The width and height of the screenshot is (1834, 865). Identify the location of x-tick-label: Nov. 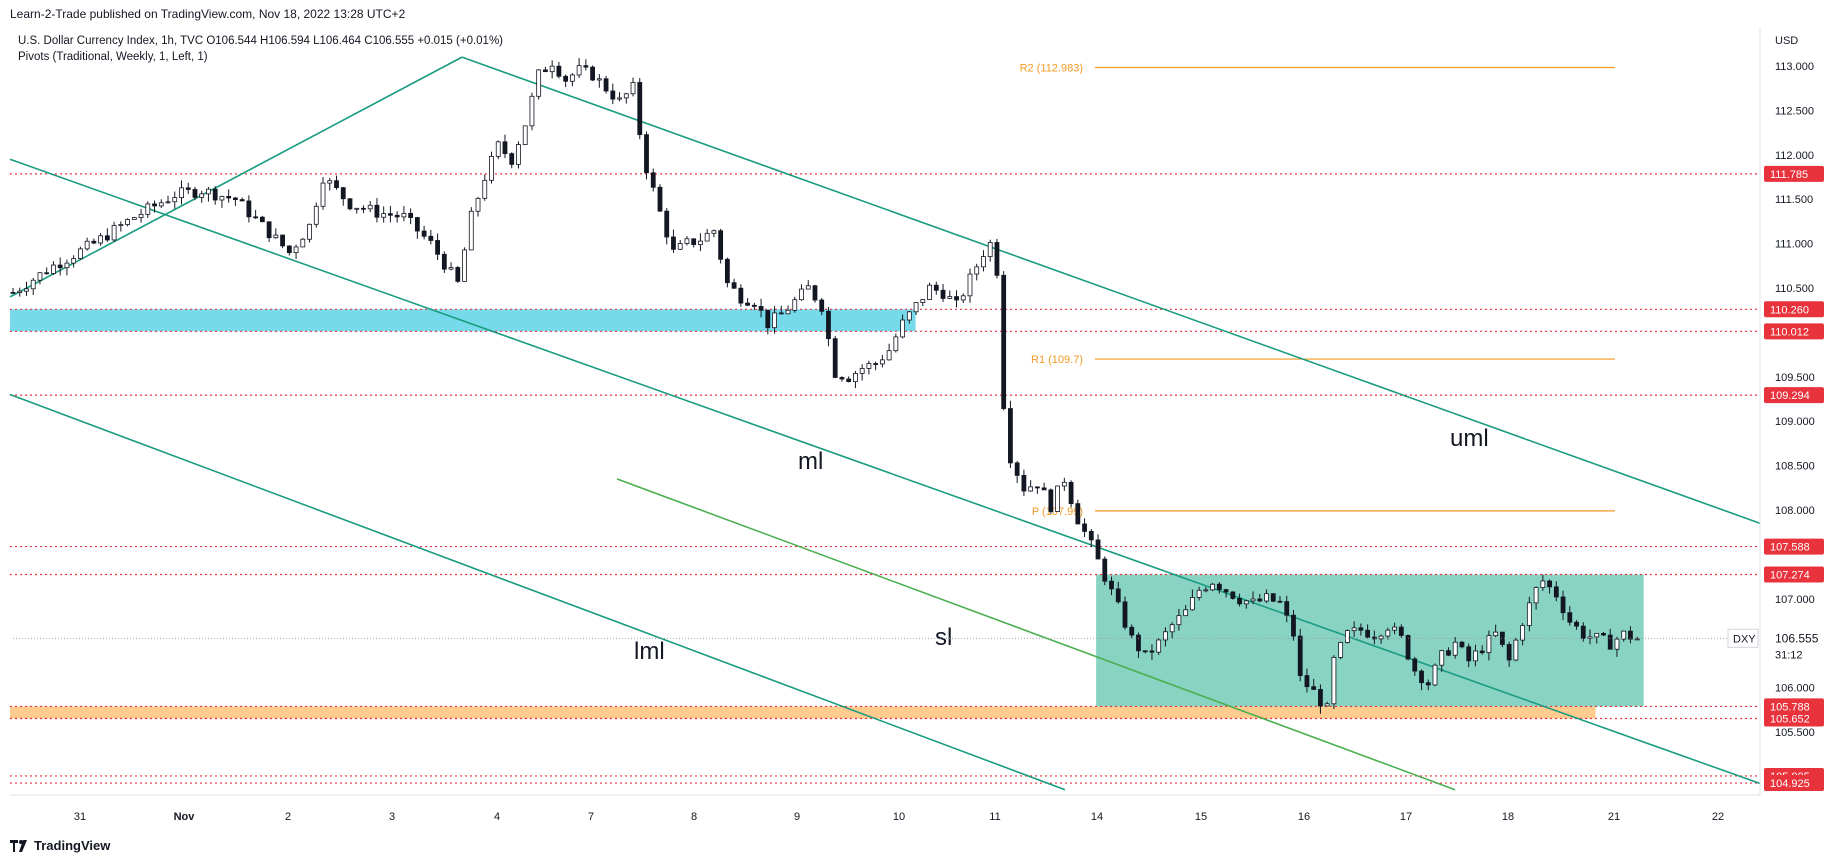
(185, 817).